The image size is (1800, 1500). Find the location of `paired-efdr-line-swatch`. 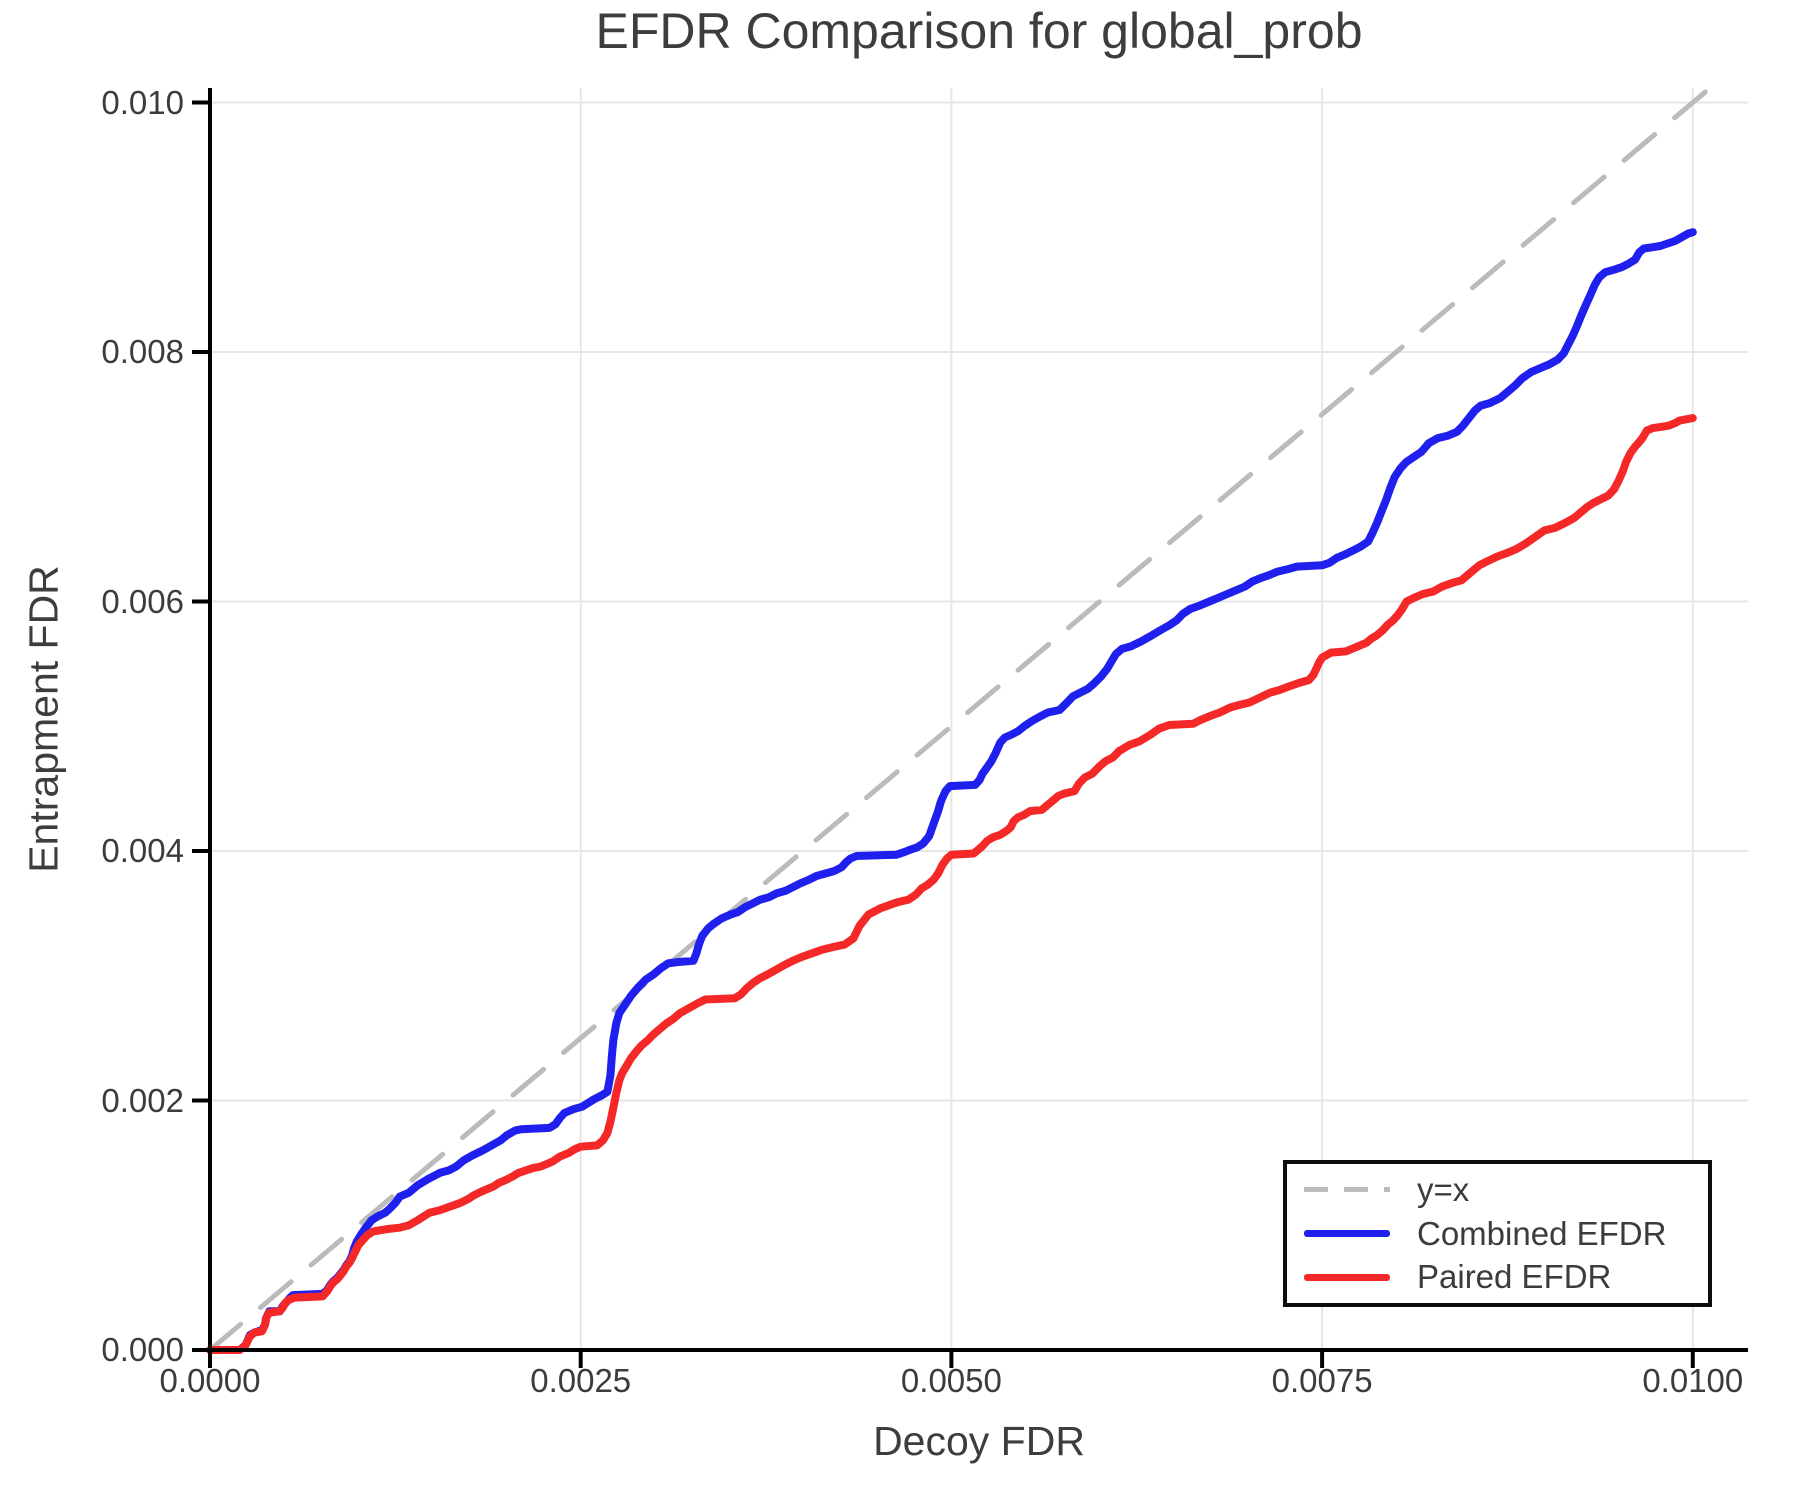

paired-efdr-line-swatch is located at coordinates (1347, 1277).